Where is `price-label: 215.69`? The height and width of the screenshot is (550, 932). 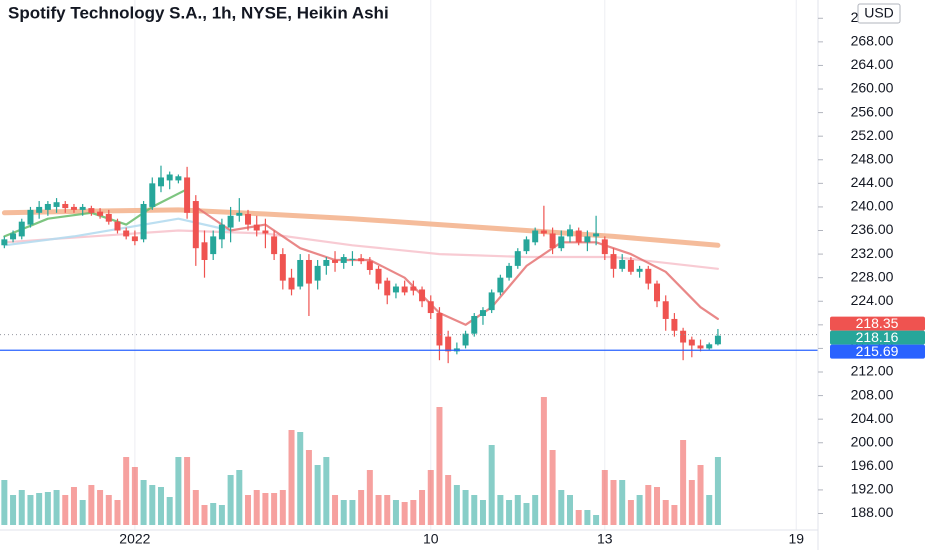 price-label: 215.69 is located at coordinates (877, 351).